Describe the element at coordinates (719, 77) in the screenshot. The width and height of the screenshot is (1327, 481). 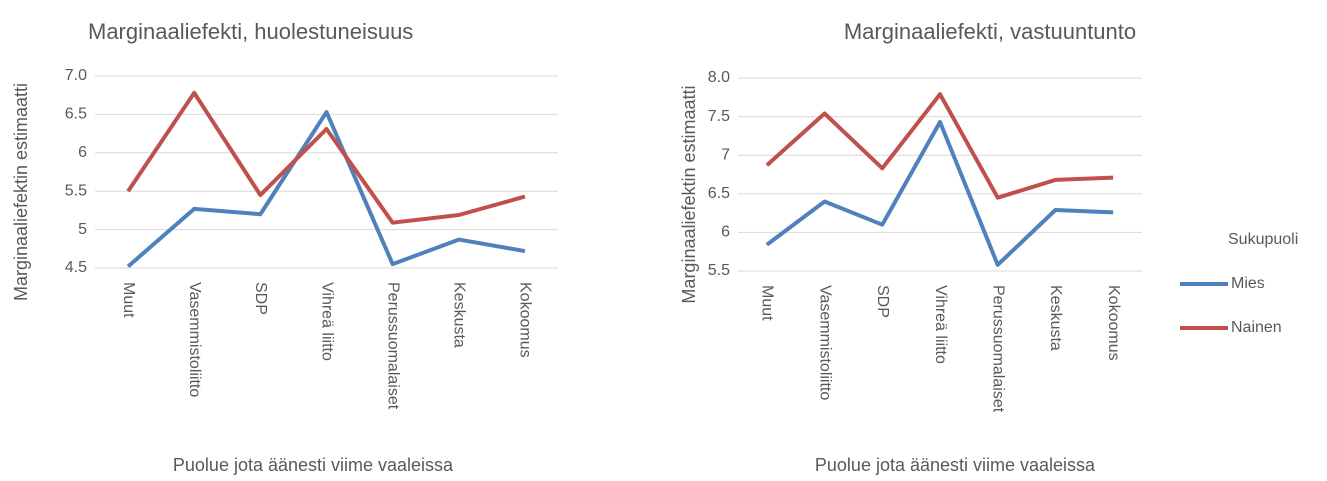
I see `y-tick-label: 8.0` at that location.